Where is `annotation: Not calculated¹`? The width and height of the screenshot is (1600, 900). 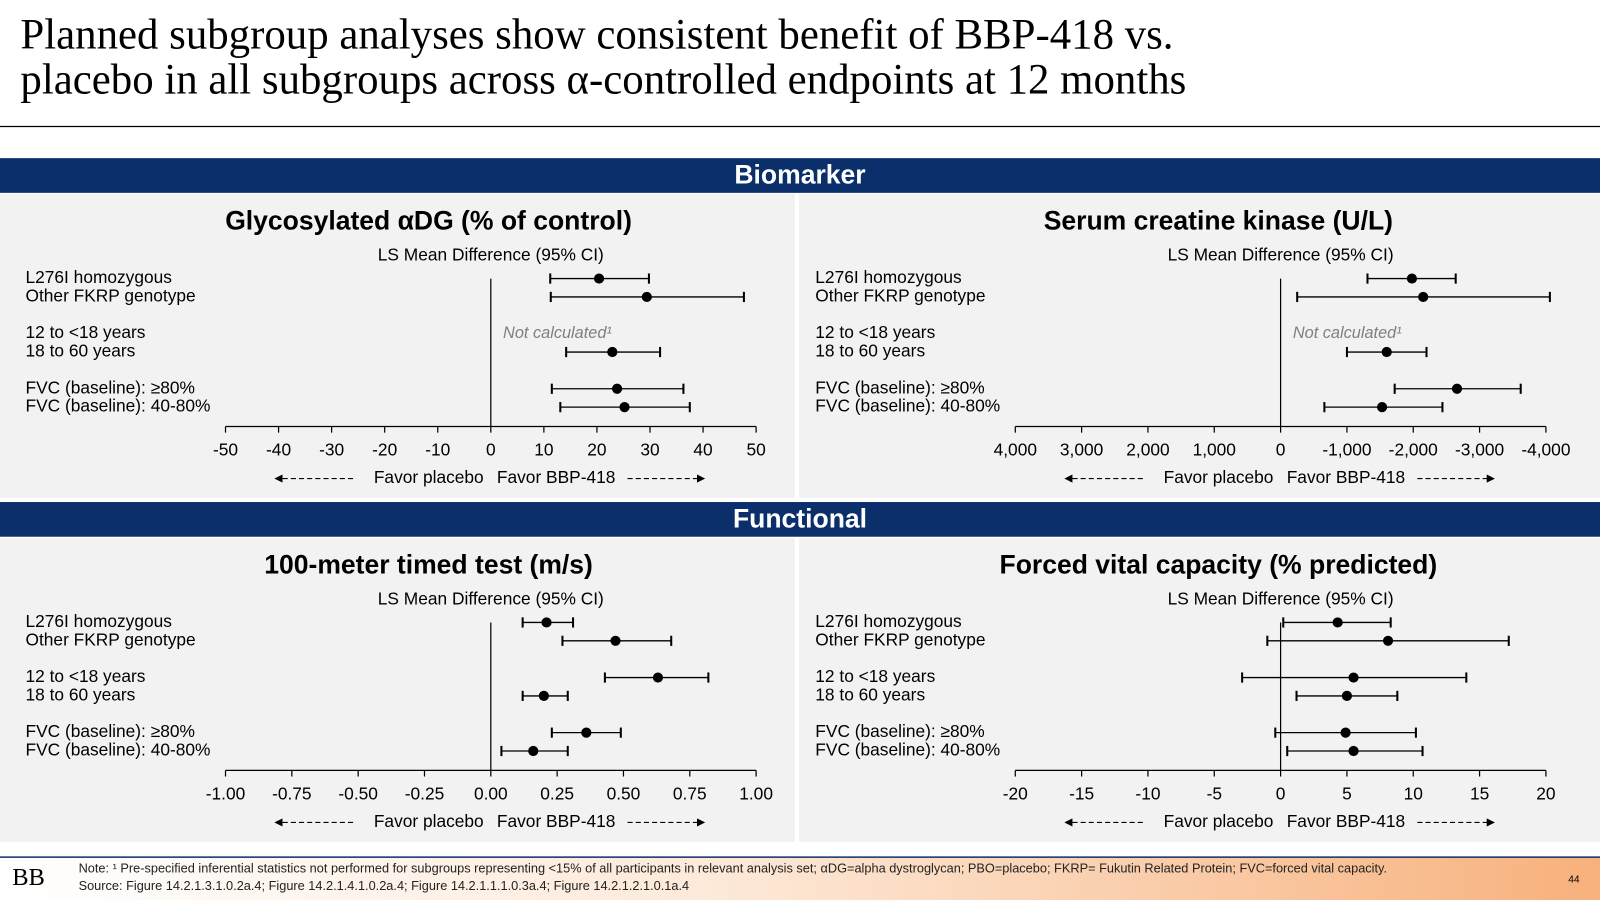 annotation: Not calculated¹ is located at coordinates (557, 333).